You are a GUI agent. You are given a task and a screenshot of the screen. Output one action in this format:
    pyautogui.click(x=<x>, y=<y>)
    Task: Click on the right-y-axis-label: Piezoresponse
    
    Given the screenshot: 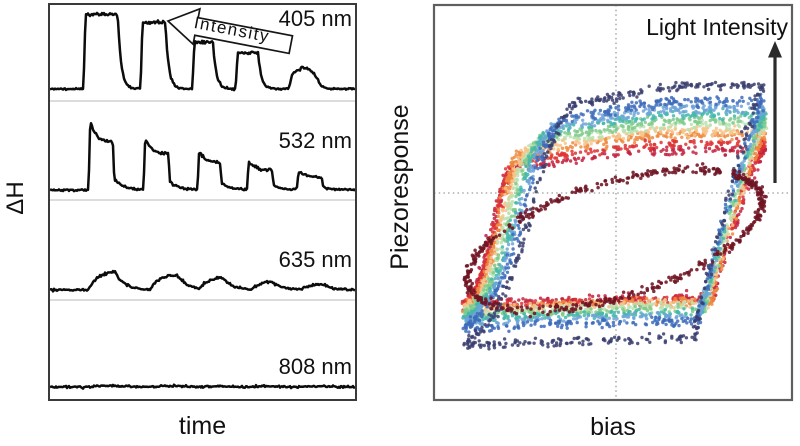 What is the action you would take?
    pyautogui.click(x=400, y=187)
    